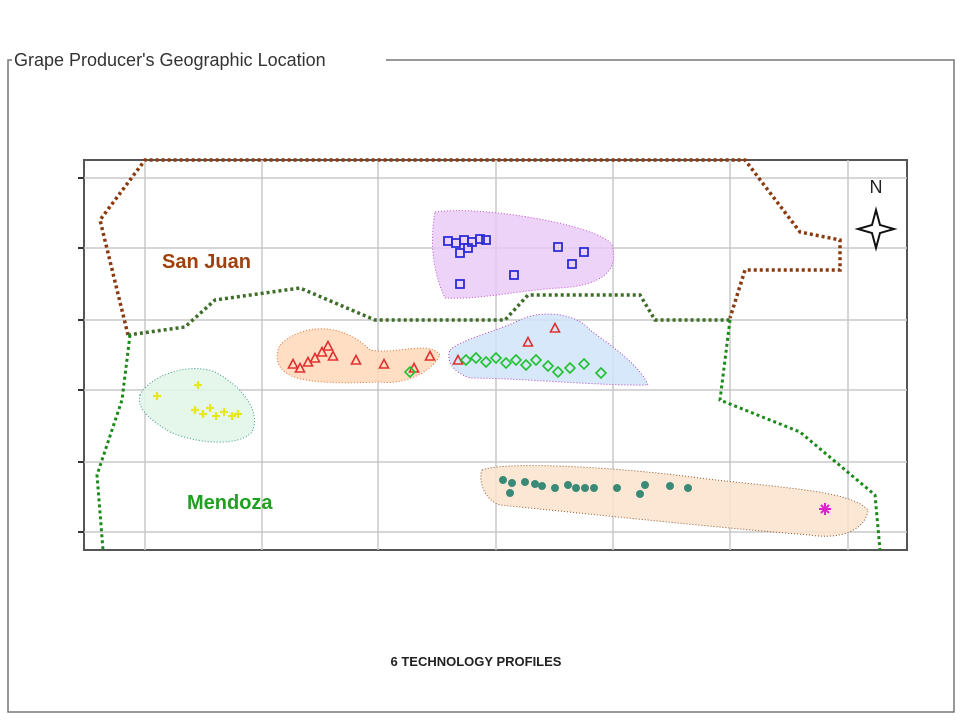  Describe the element at coordinates (876, 229) in the screenshot. I see `compass` at that location.